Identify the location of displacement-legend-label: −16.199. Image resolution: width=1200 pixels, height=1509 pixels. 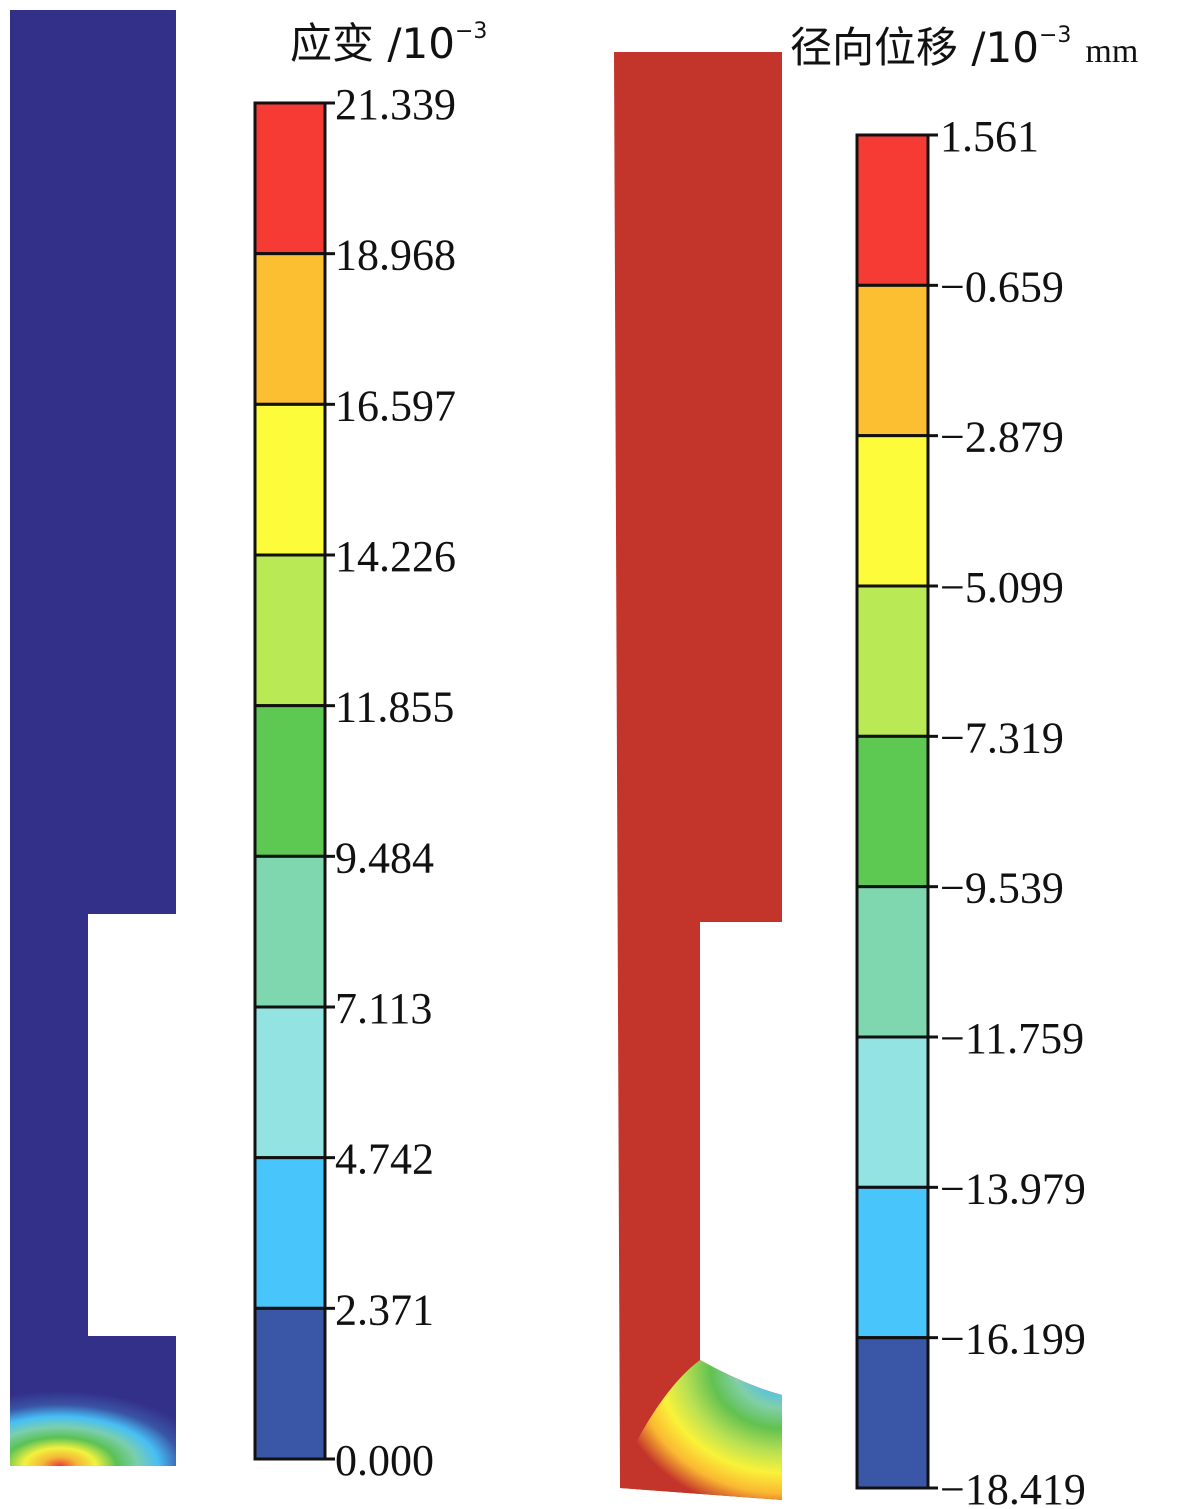
(1013, 1339).